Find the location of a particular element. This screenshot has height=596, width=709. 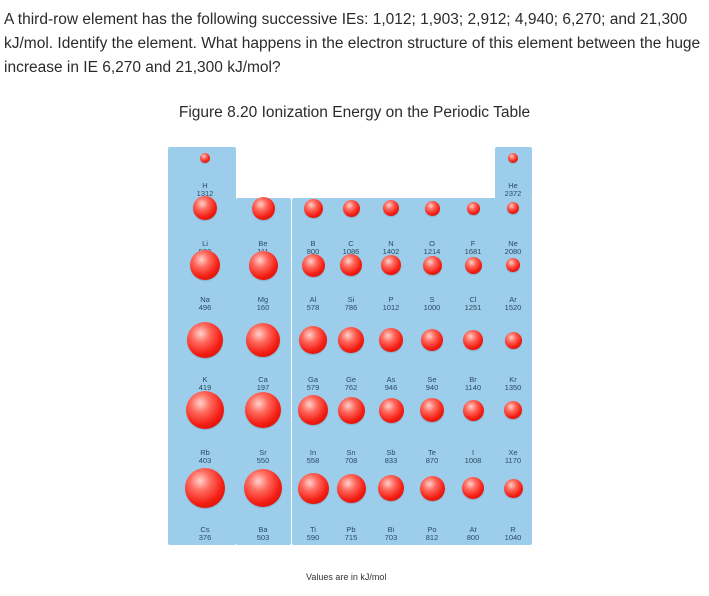

element-ball-n is located at coordinates (391, 208).